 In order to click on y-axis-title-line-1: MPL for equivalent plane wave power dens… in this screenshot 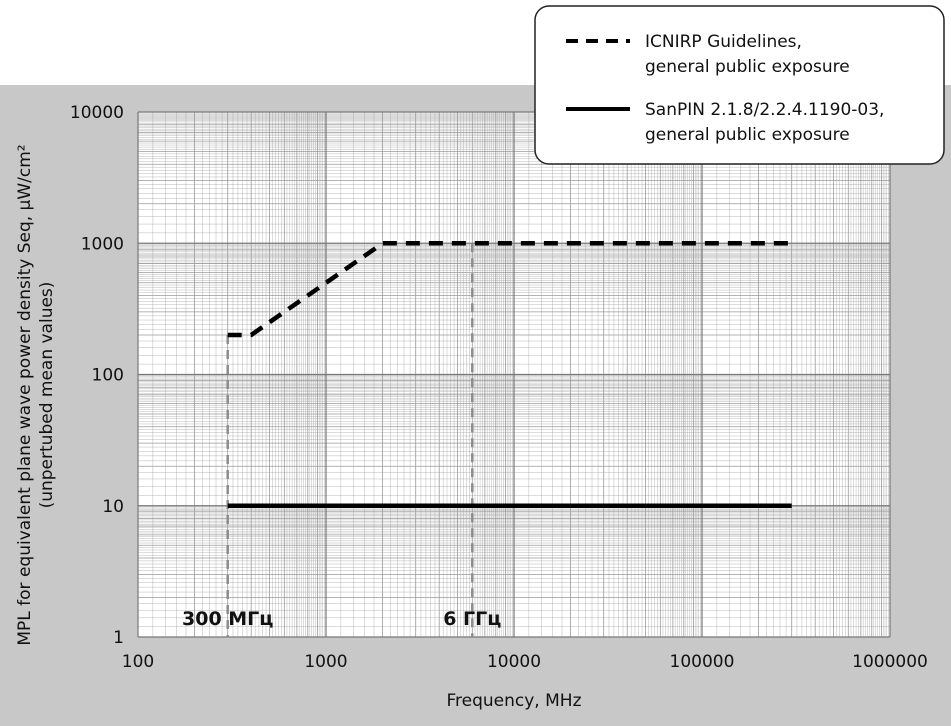, I will do `click(25, 394)`.